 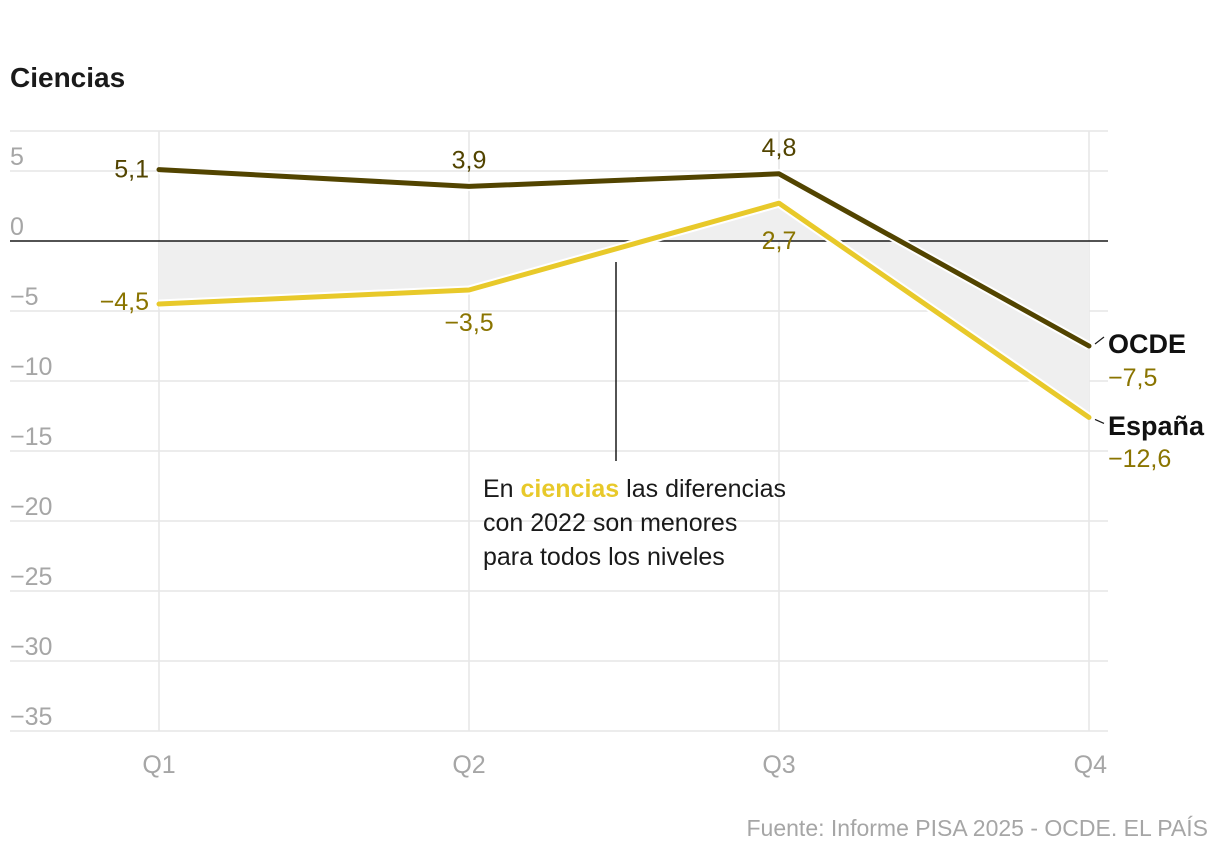 I want to click on annotation-highlight: ciencias, so click(x=570, y=489).